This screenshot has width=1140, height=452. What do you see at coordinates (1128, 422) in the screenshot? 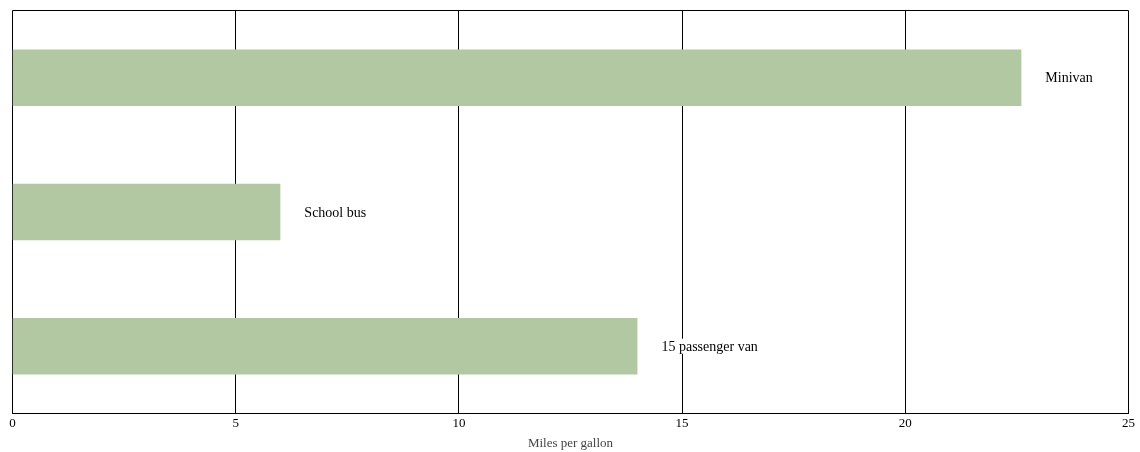
I see `x-tick-label: 25` at bounding box center [1128, 422].